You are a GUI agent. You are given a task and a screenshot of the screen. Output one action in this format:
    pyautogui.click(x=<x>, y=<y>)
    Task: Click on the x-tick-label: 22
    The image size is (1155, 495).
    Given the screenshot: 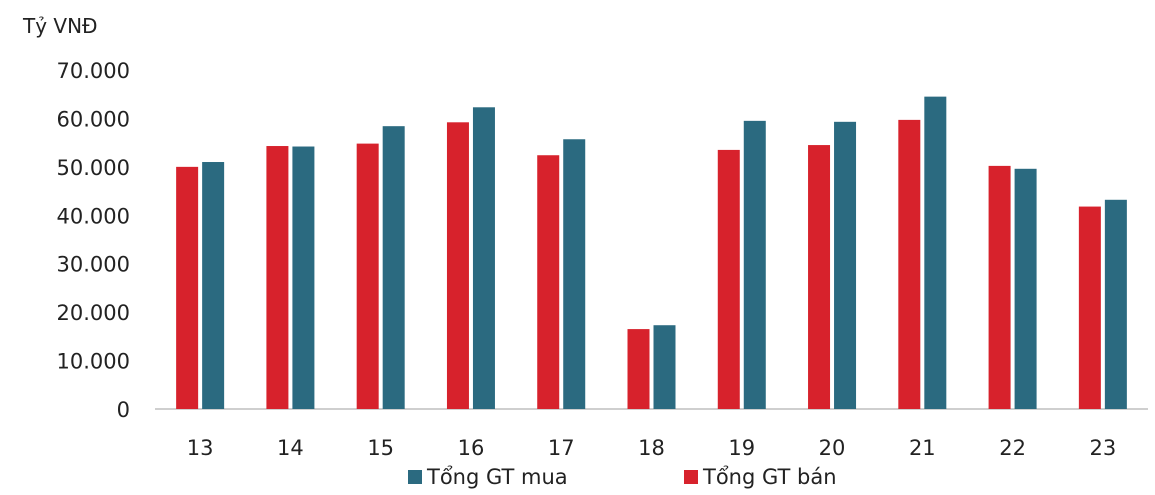 What is the action you would take?
    pyautogui.click(x=1012, y=448)
    